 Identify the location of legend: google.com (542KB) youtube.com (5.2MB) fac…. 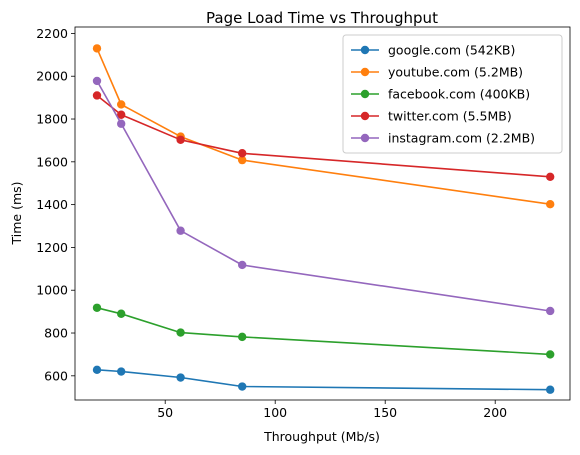
(452, 94).